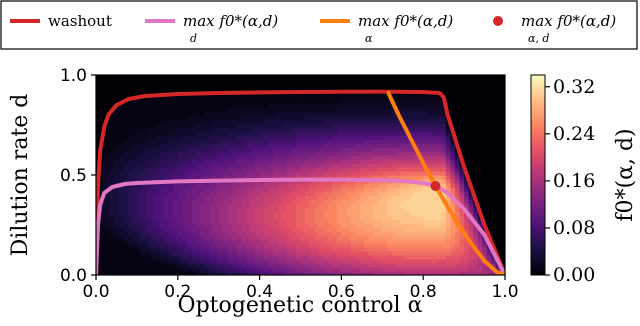 This screenshot has width=640, height=326. I want to click on y-axis-label: Dilution rate d, so click(20, 175).